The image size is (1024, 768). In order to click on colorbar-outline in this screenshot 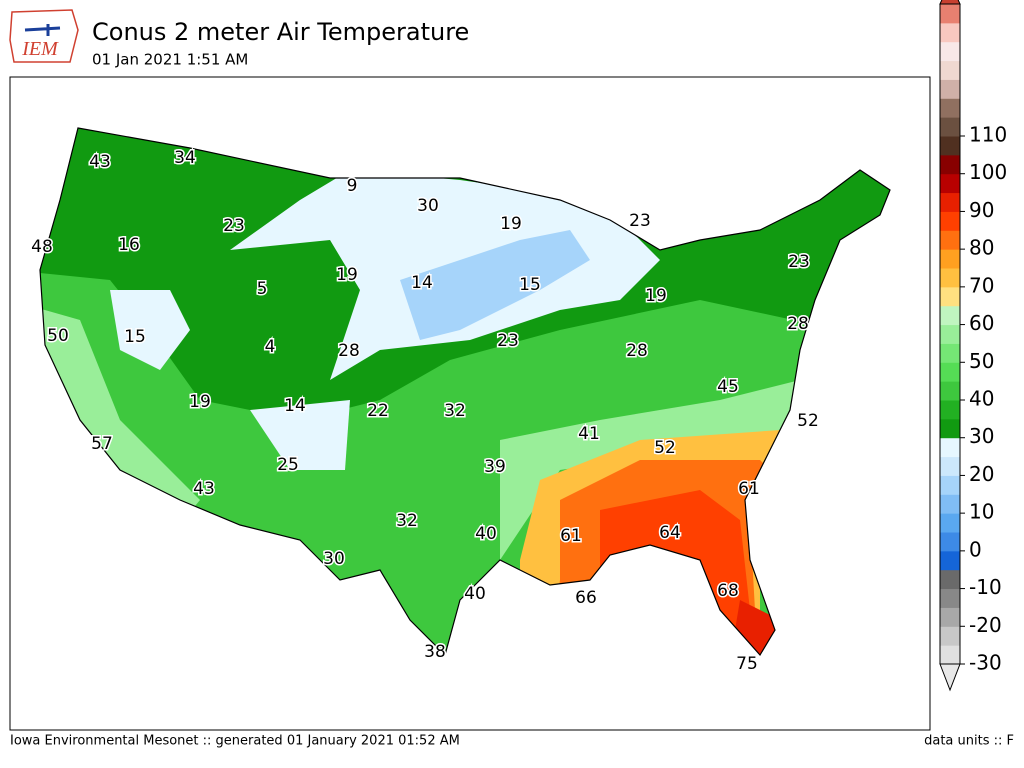, I will do `click(950, 334)`.